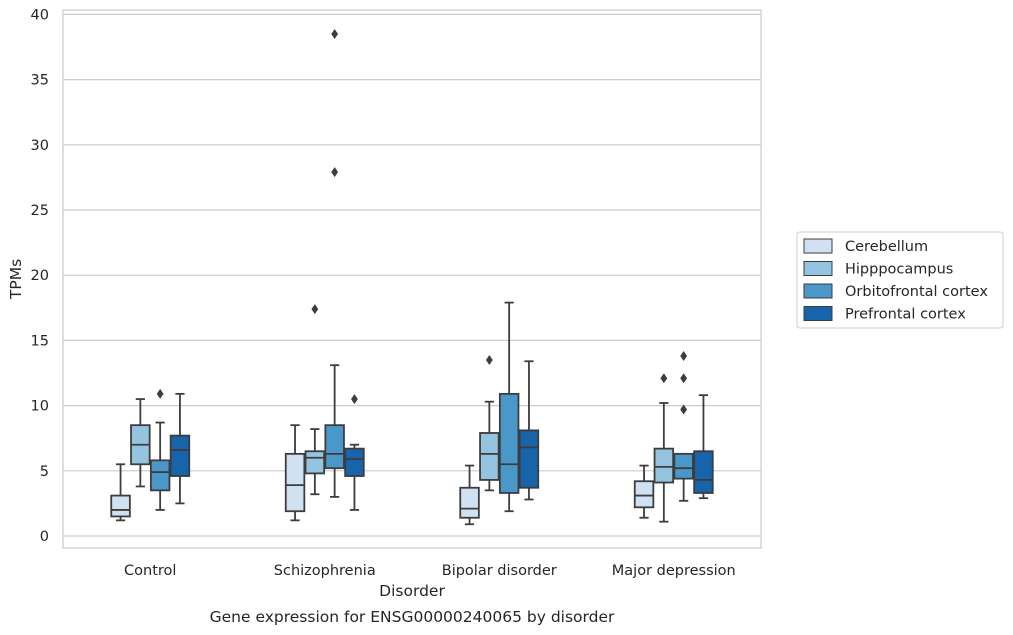 This screenshot has width=1013, height=635. Describe the element at coordinates (40, 211) in the screenshot. I see `y-tick-label: 25` at that location.